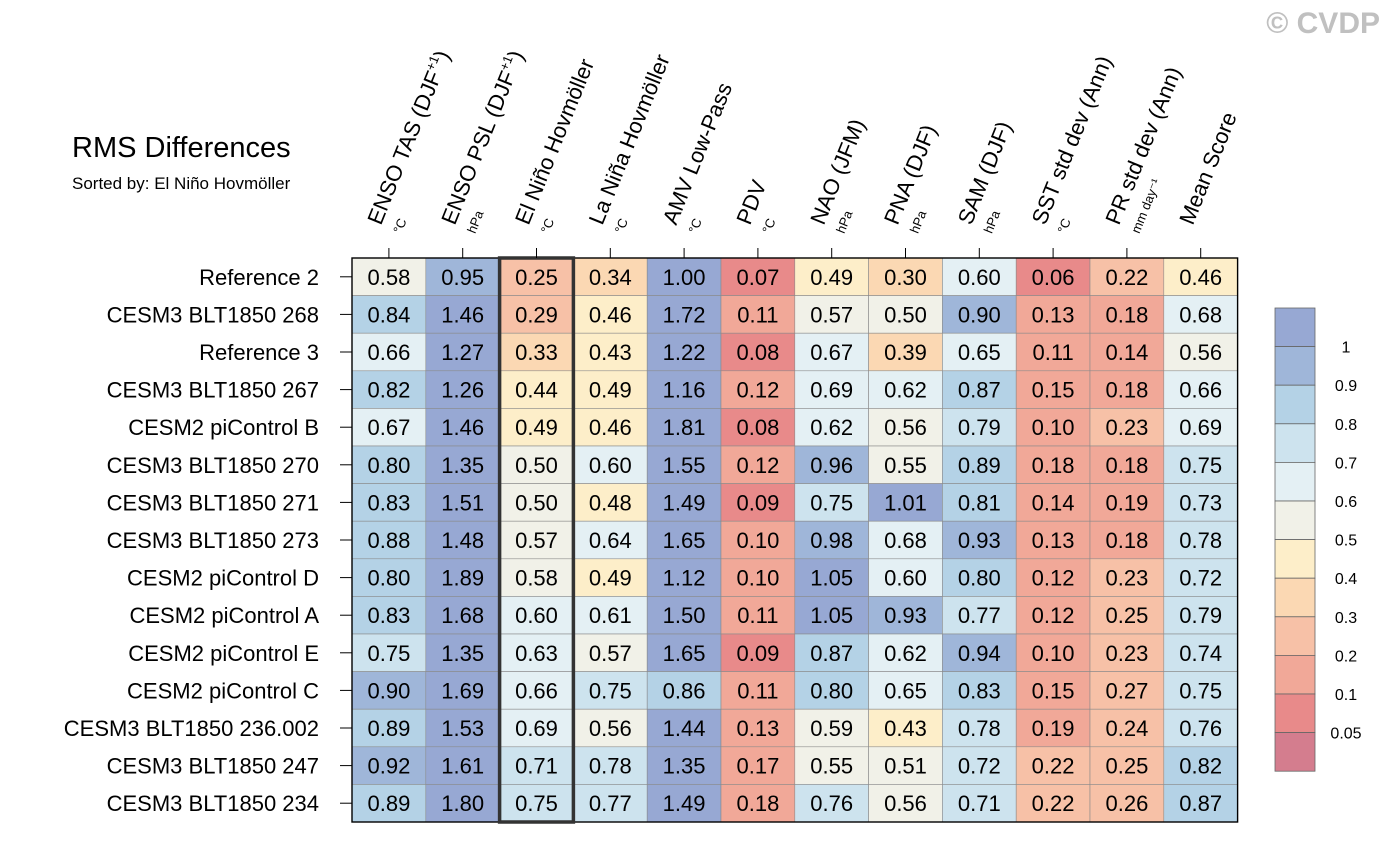  What do you see at coordinates (462, 390) in the screenshot?
I see `cell-value-label: 1.26` at bounding box center [462, 390].